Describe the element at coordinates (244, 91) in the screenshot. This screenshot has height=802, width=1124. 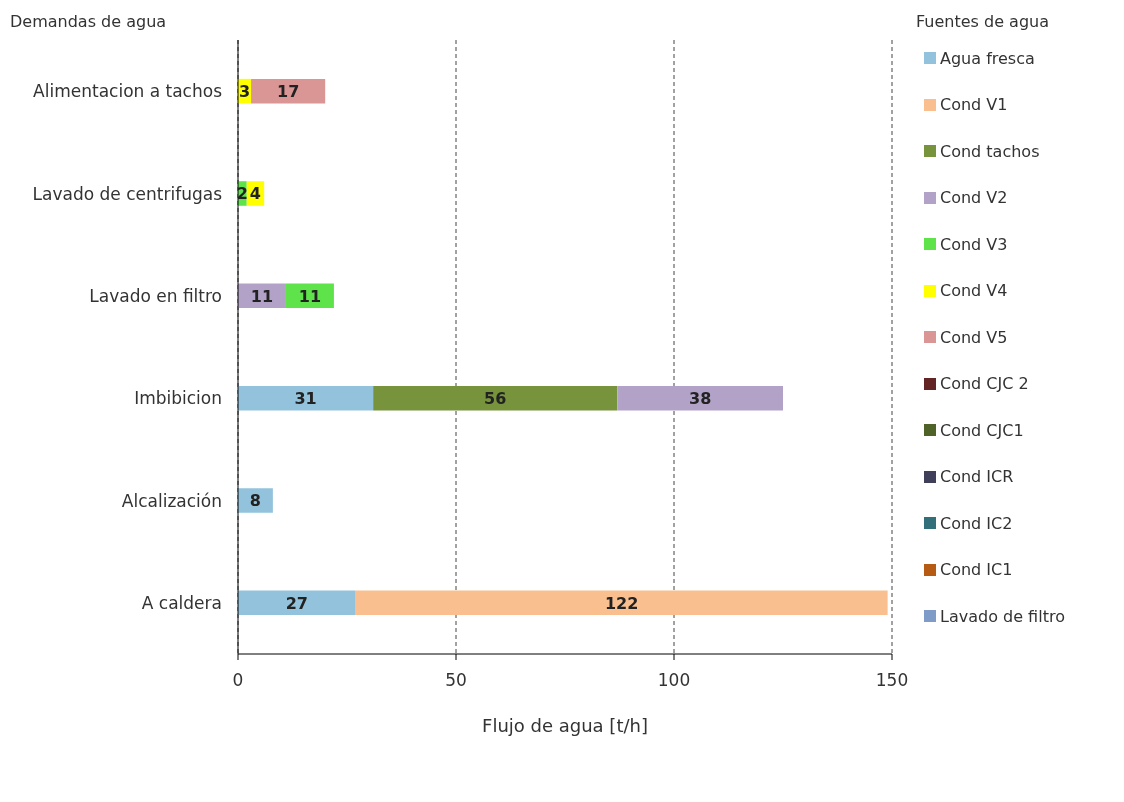
I see `data-label: 3` at that location.